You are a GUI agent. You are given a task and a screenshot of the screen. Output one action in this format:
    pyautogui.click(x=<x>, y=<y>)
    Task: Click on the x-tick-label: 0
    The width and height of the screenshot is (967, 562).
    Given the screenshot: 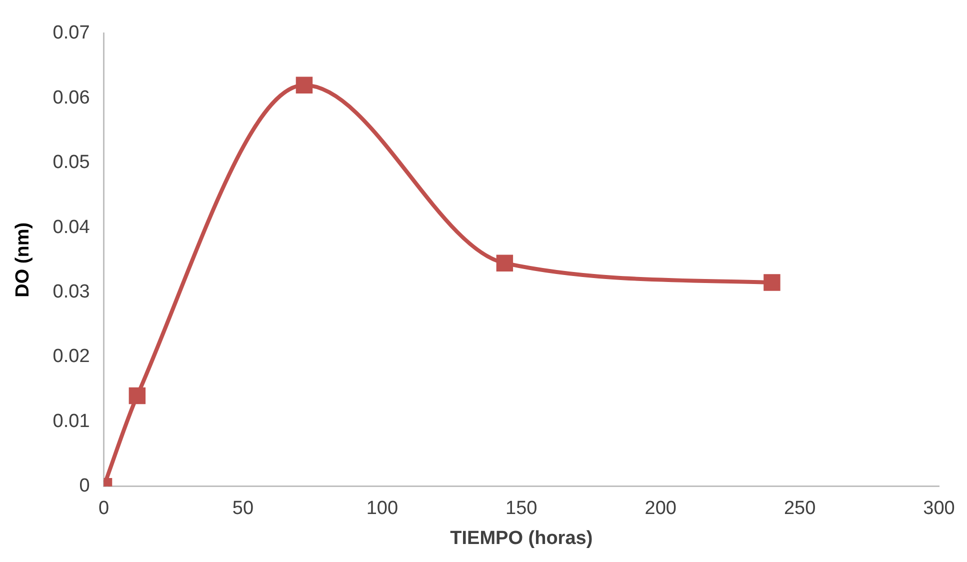 What is the action you would take?
    pyautogui.click(x=104, y=509)
    